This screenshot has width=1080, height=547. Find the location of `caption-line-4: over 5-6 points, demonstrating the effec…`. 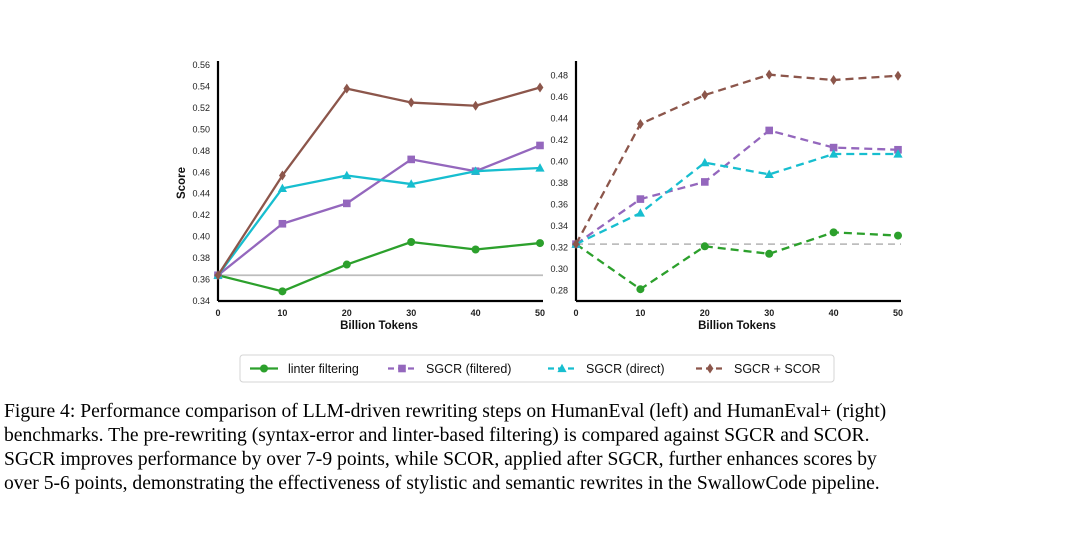

caption-line-4: over 5-6 points, demonstrating the effec… is located at coordinates (442, 483).